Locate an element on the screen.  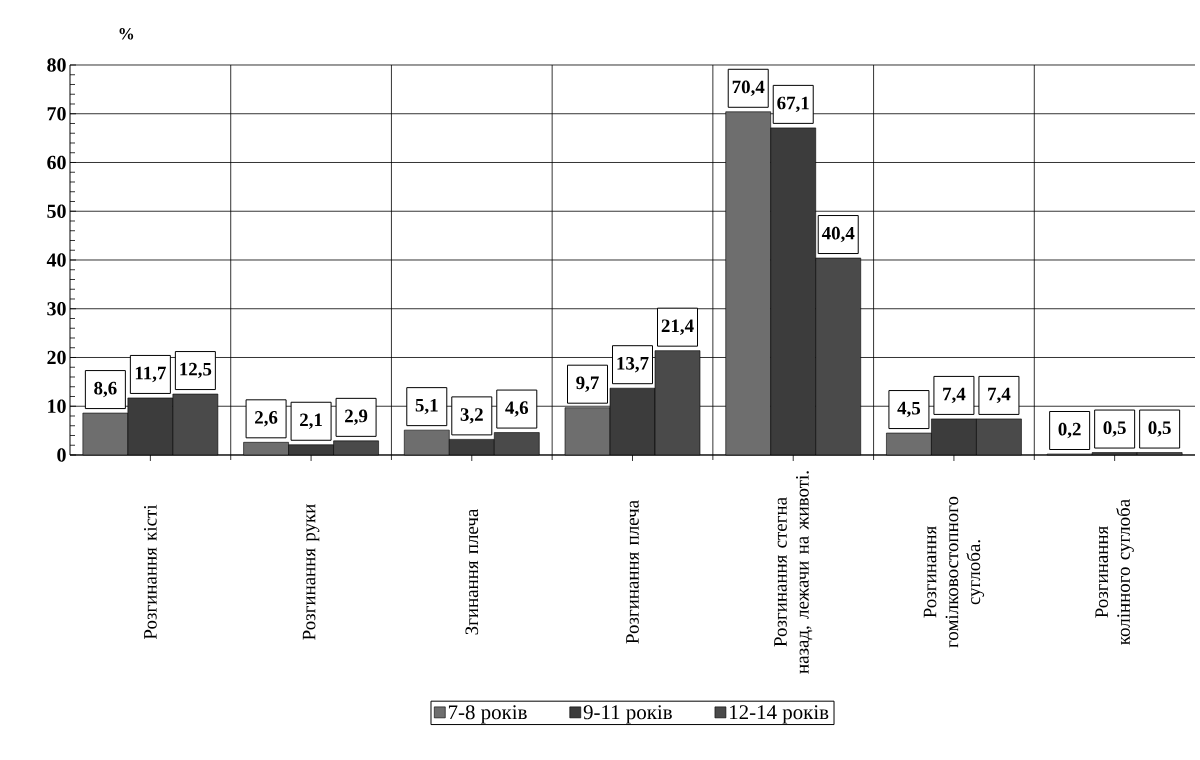
data-label: 2,1 is located at coordinates (311, 421).